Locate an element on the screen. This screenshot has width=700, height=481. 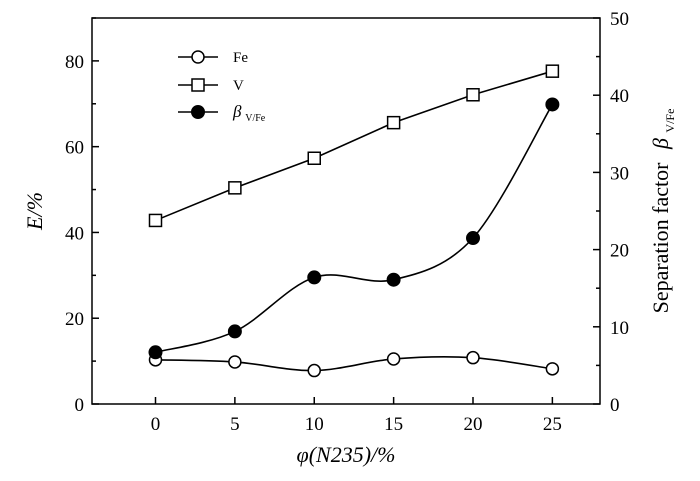
x-tick-label-2: 10 is located at coordinates (314, 424).